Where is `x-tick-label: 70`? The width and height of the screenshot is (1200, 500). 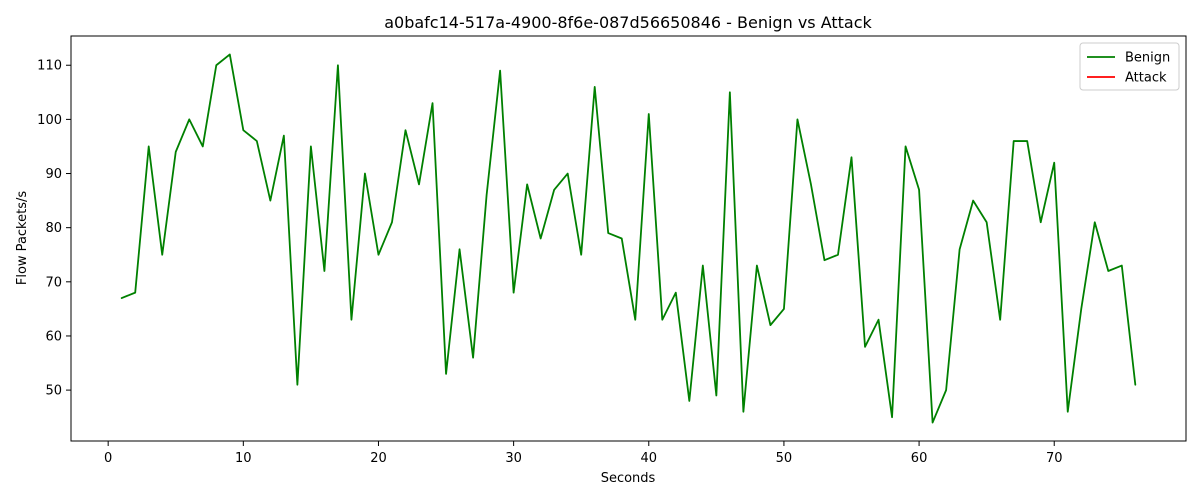
x-tick-label: 70 is located at coordinates (1054, 458).